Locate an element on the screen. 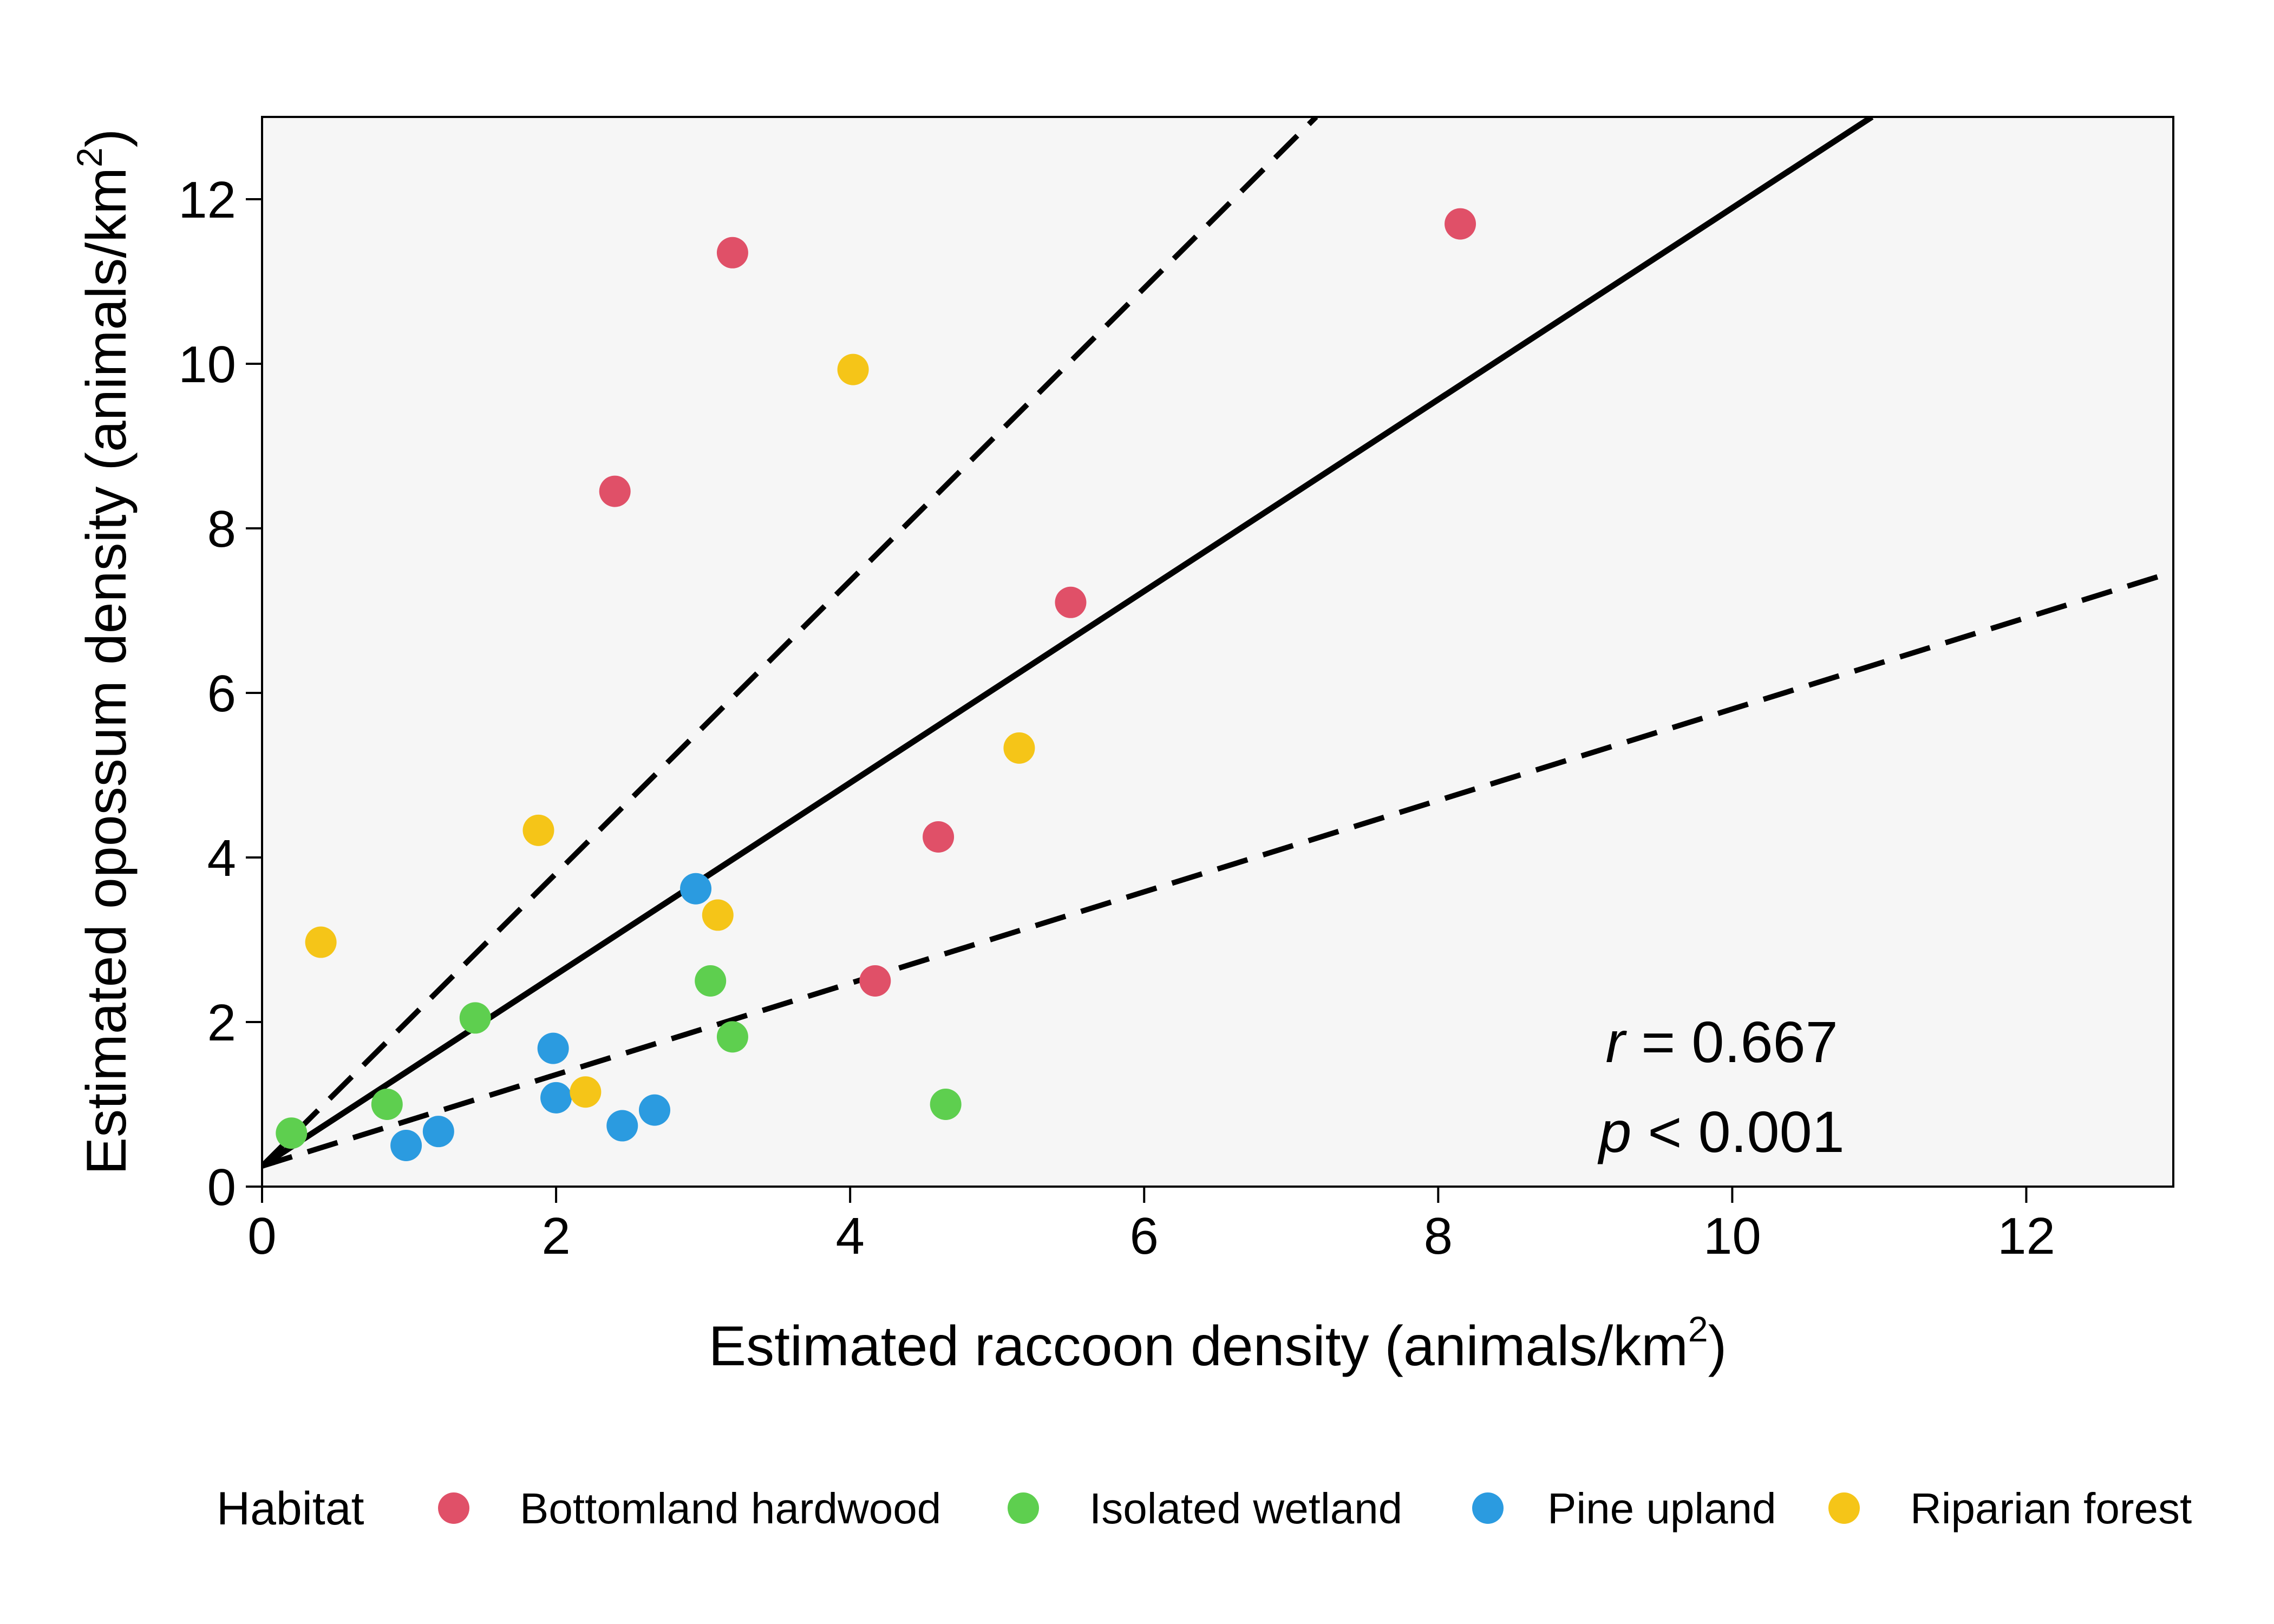 Image resolution: width=2274 pixels, height=1624 pixels. p-value: < 0.001 is located at coordinates (1738, 1131).